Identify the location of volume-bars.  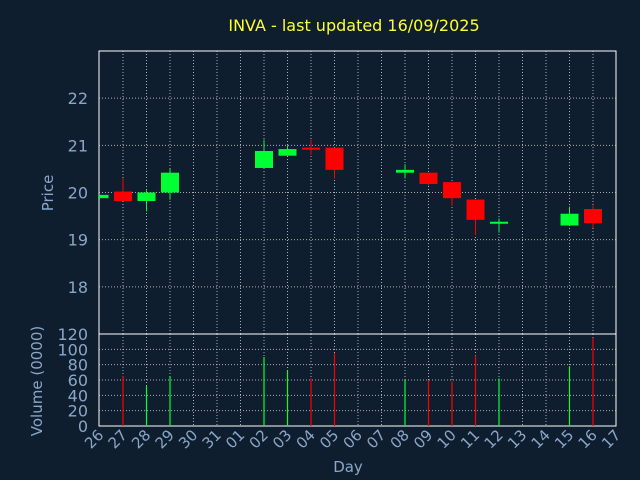
(358, 381).